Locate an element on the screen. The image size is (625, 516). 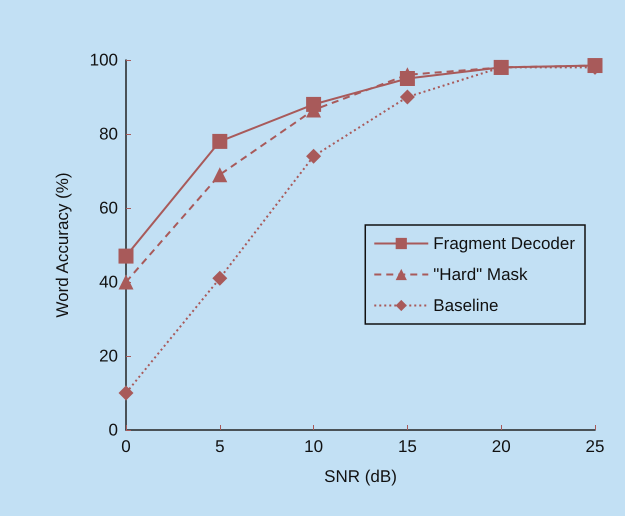
x-tick-label: 5 is located at coordinates (220, 446).